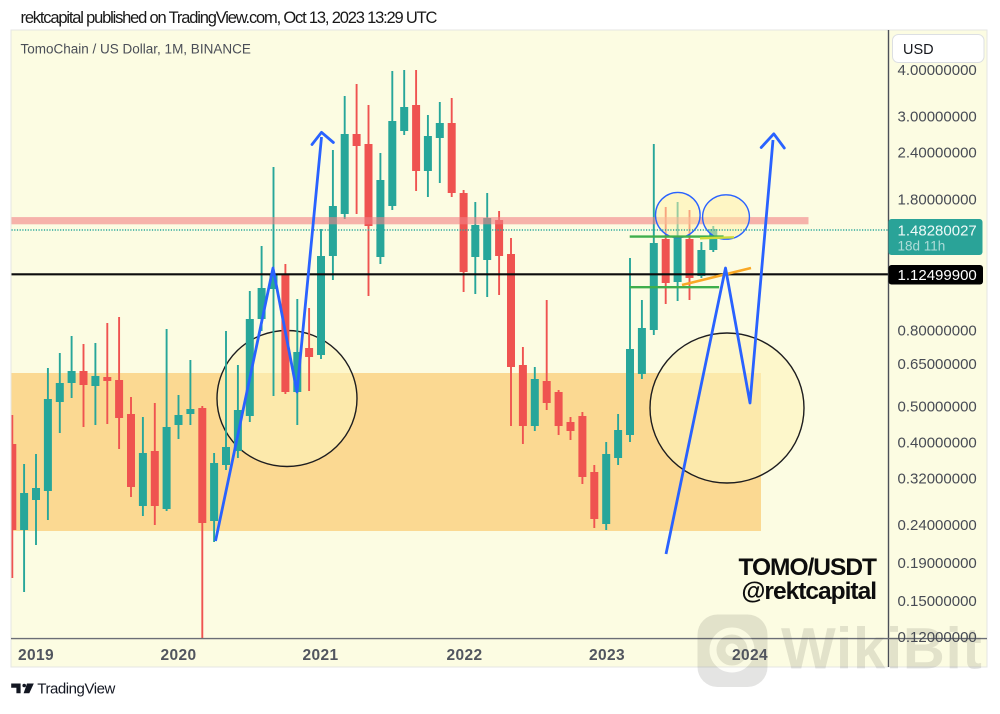  Describe the element at coordinates (320, 655) in the screenshot. I see `svg-text: 2021` at that location.